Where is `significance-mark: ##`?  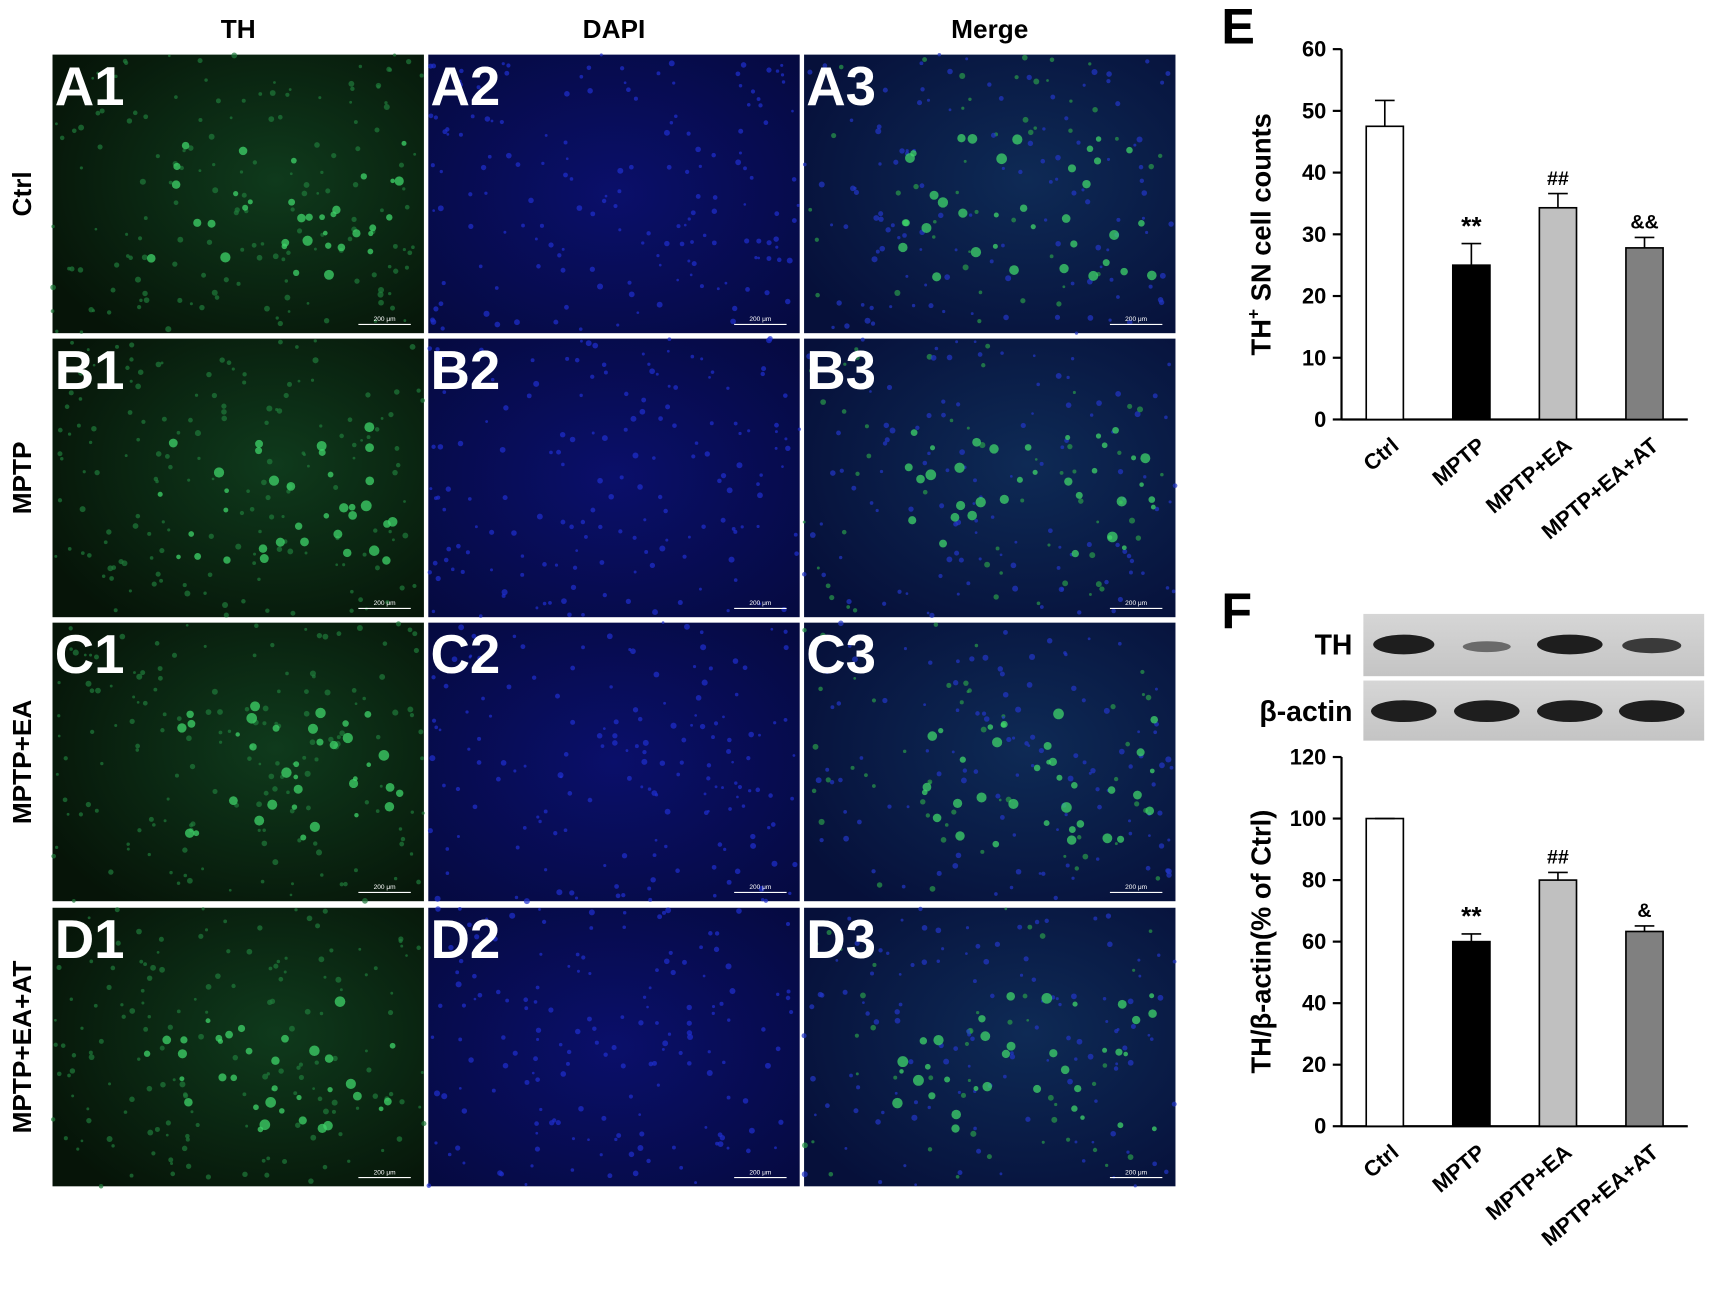
significance-mark: ## is located at coordinates (1558, 858).